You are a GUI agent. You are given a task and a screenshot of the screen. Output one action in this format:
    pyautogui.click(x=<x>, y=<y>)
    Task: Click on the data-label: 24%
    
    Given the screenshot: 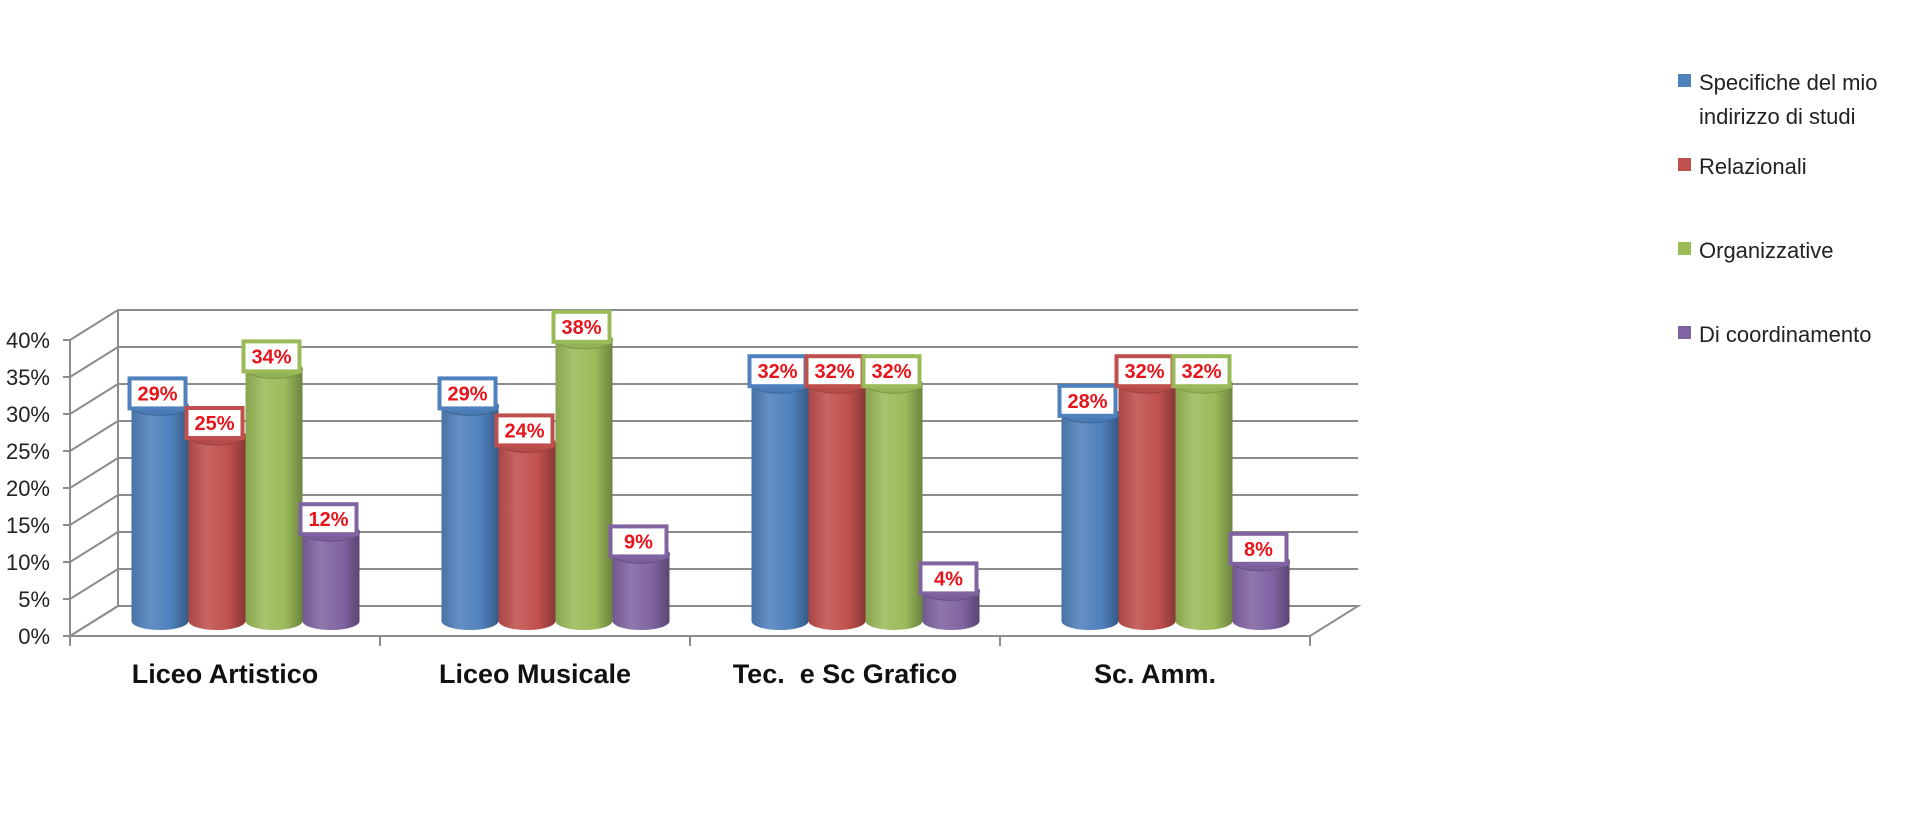 What is the action you would take?
    pyautogui.click(x=524, y=430)
    